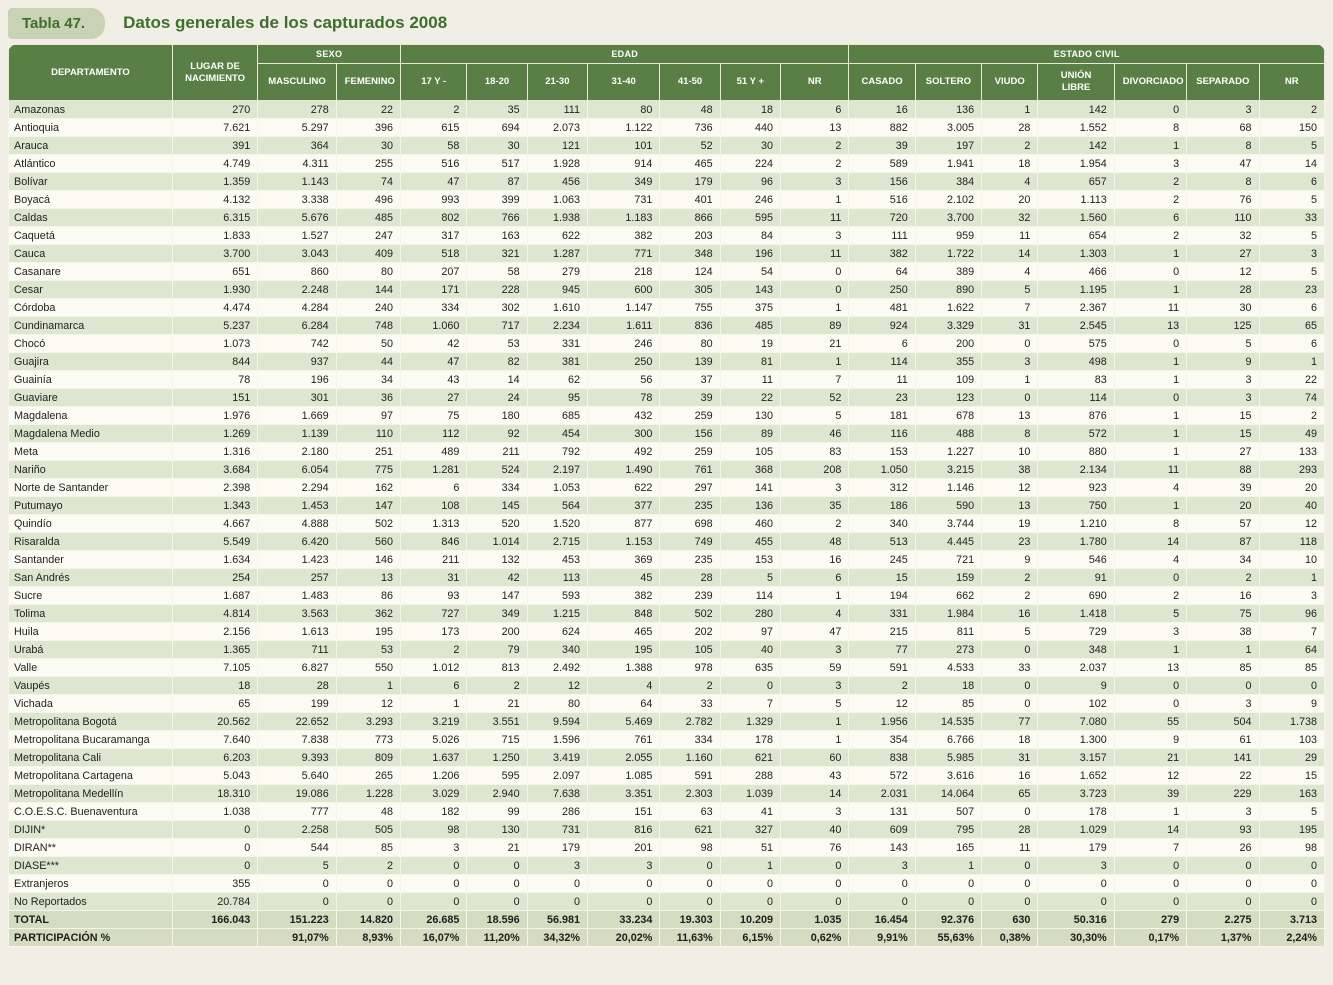 This screenshot has width=1333, height=985. What do you see at coordinates (1291, 469) in the screenshot?
I see `value-cell: 293` at bounding box center [1291, 469].